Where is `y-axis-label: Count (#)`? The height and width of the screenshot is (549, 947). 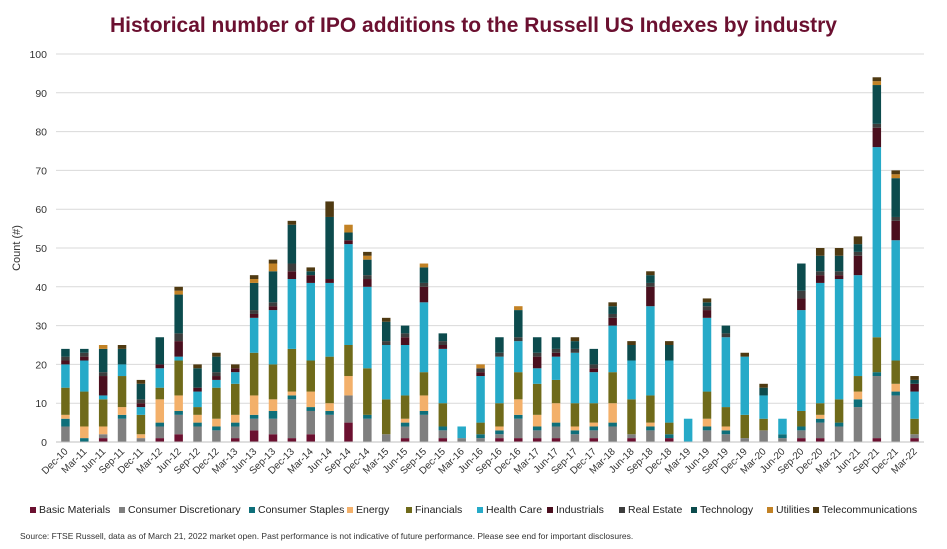
y-axis-label: Count (#) is located at coordinates (17, 248).